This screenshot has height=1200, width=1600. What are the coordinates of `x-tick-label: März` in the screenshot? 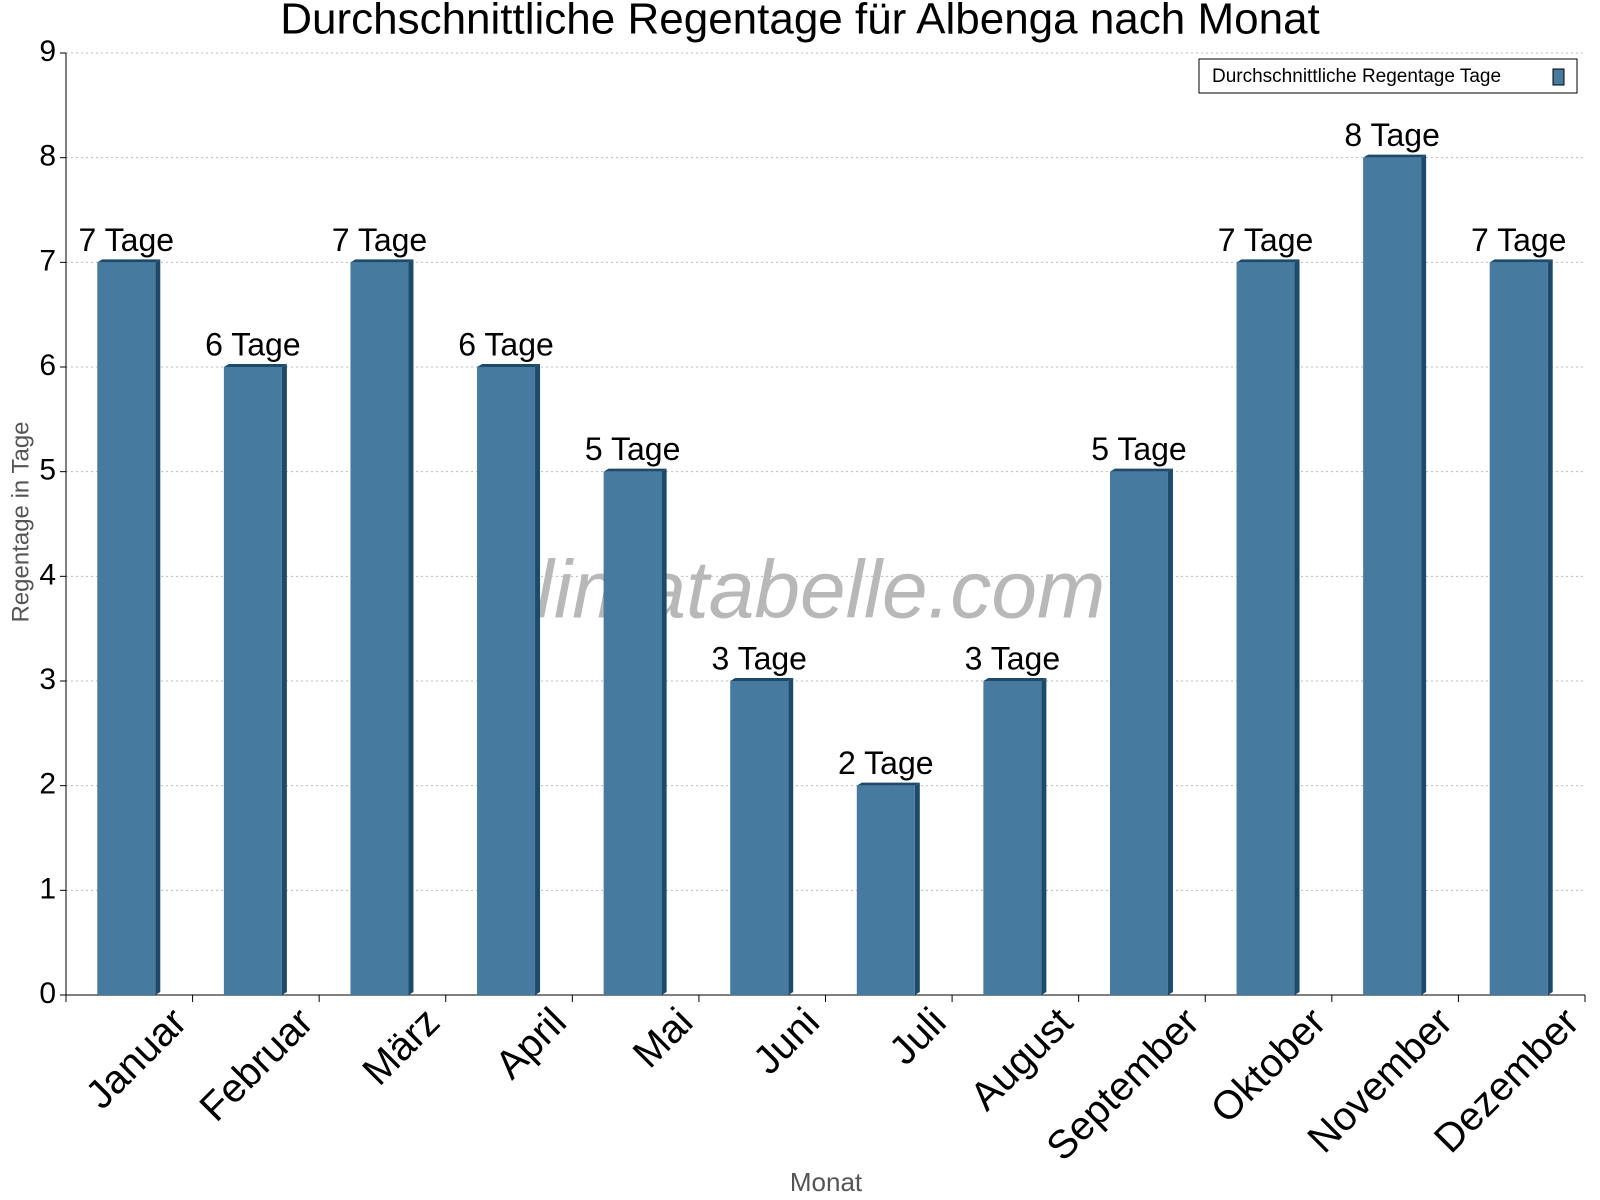 It's located at (401, 1047).